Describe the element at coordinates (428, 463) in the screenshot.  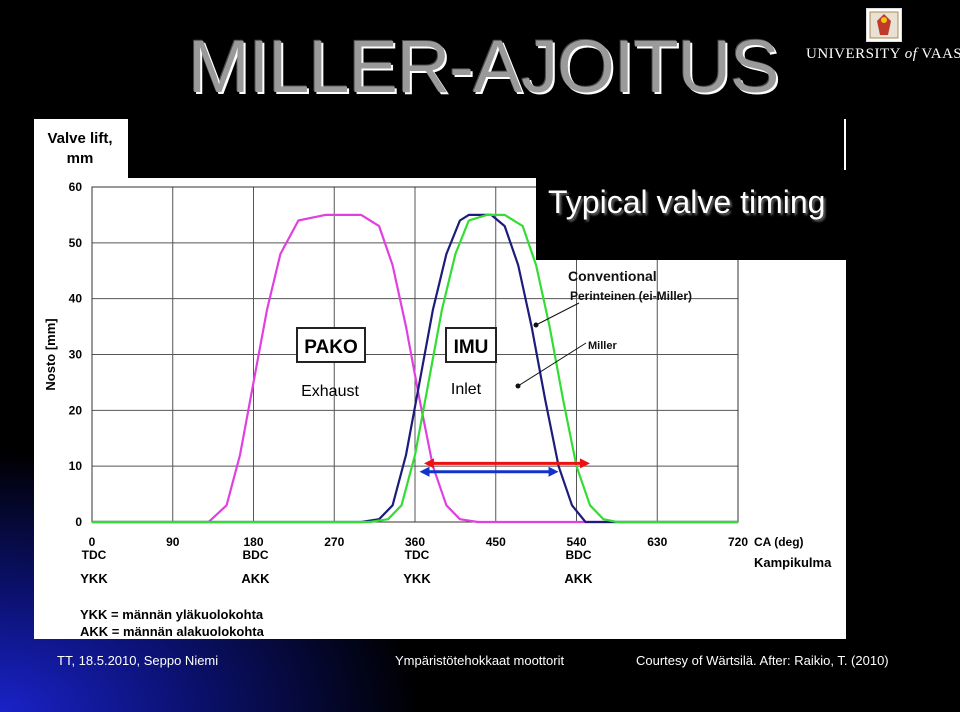
I see `arrow-head-left-conventional-duration` at that location.